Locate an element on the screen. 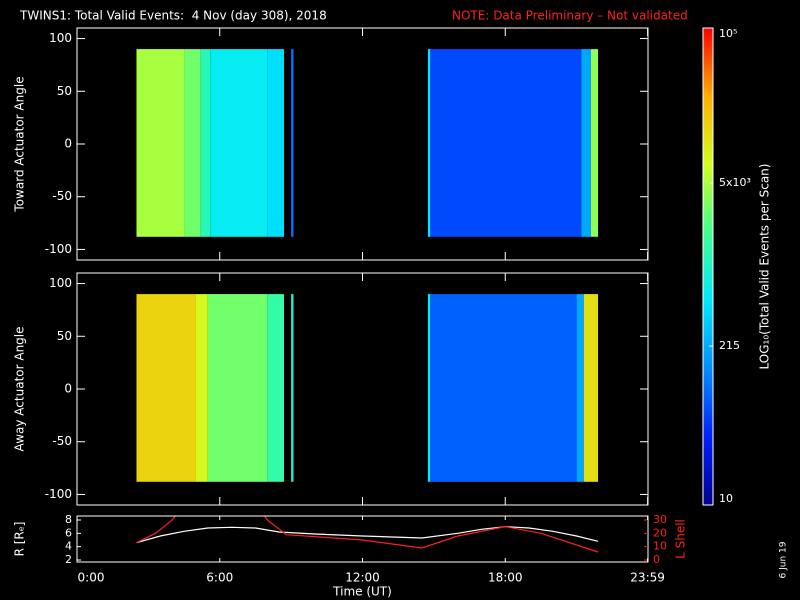 This screenshot has height=600, width=800. x-axis-label: Time (UT) is located at coordinates (362, 592).